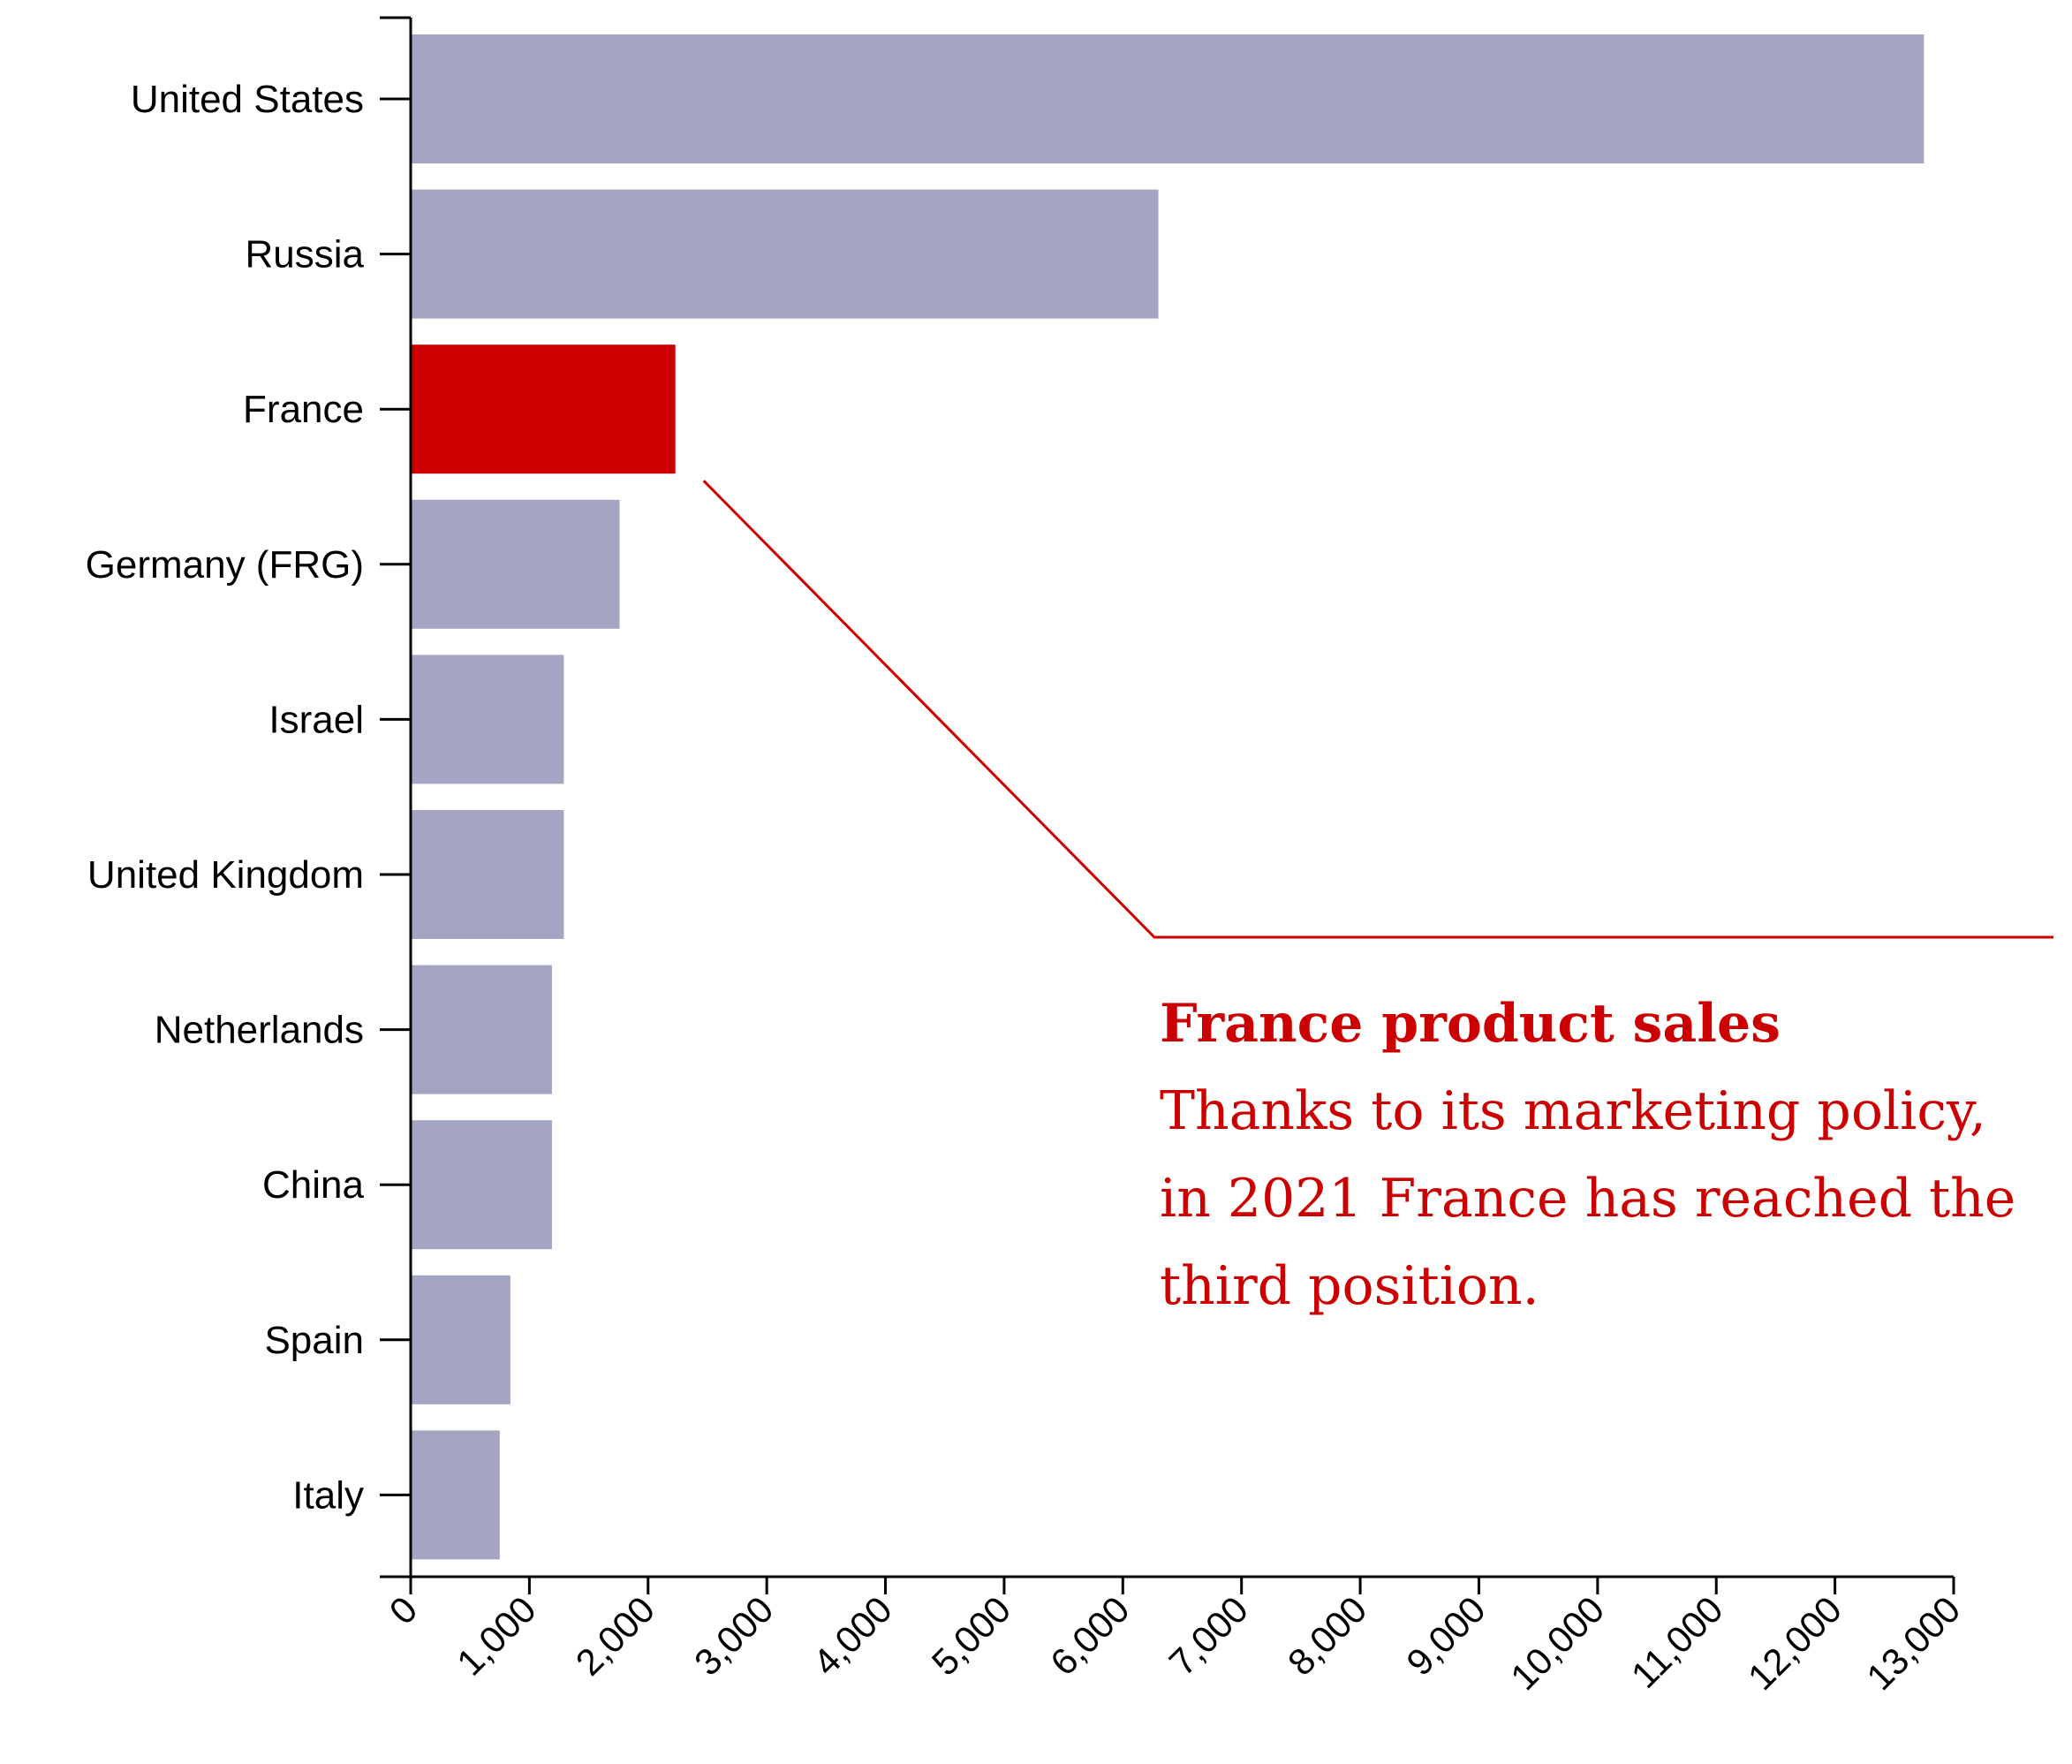 Image resolution: width=2072 pixels, height=1764 pixels. I want to click on x-tick-label-8000: 8,000, so click(1327, 1636).